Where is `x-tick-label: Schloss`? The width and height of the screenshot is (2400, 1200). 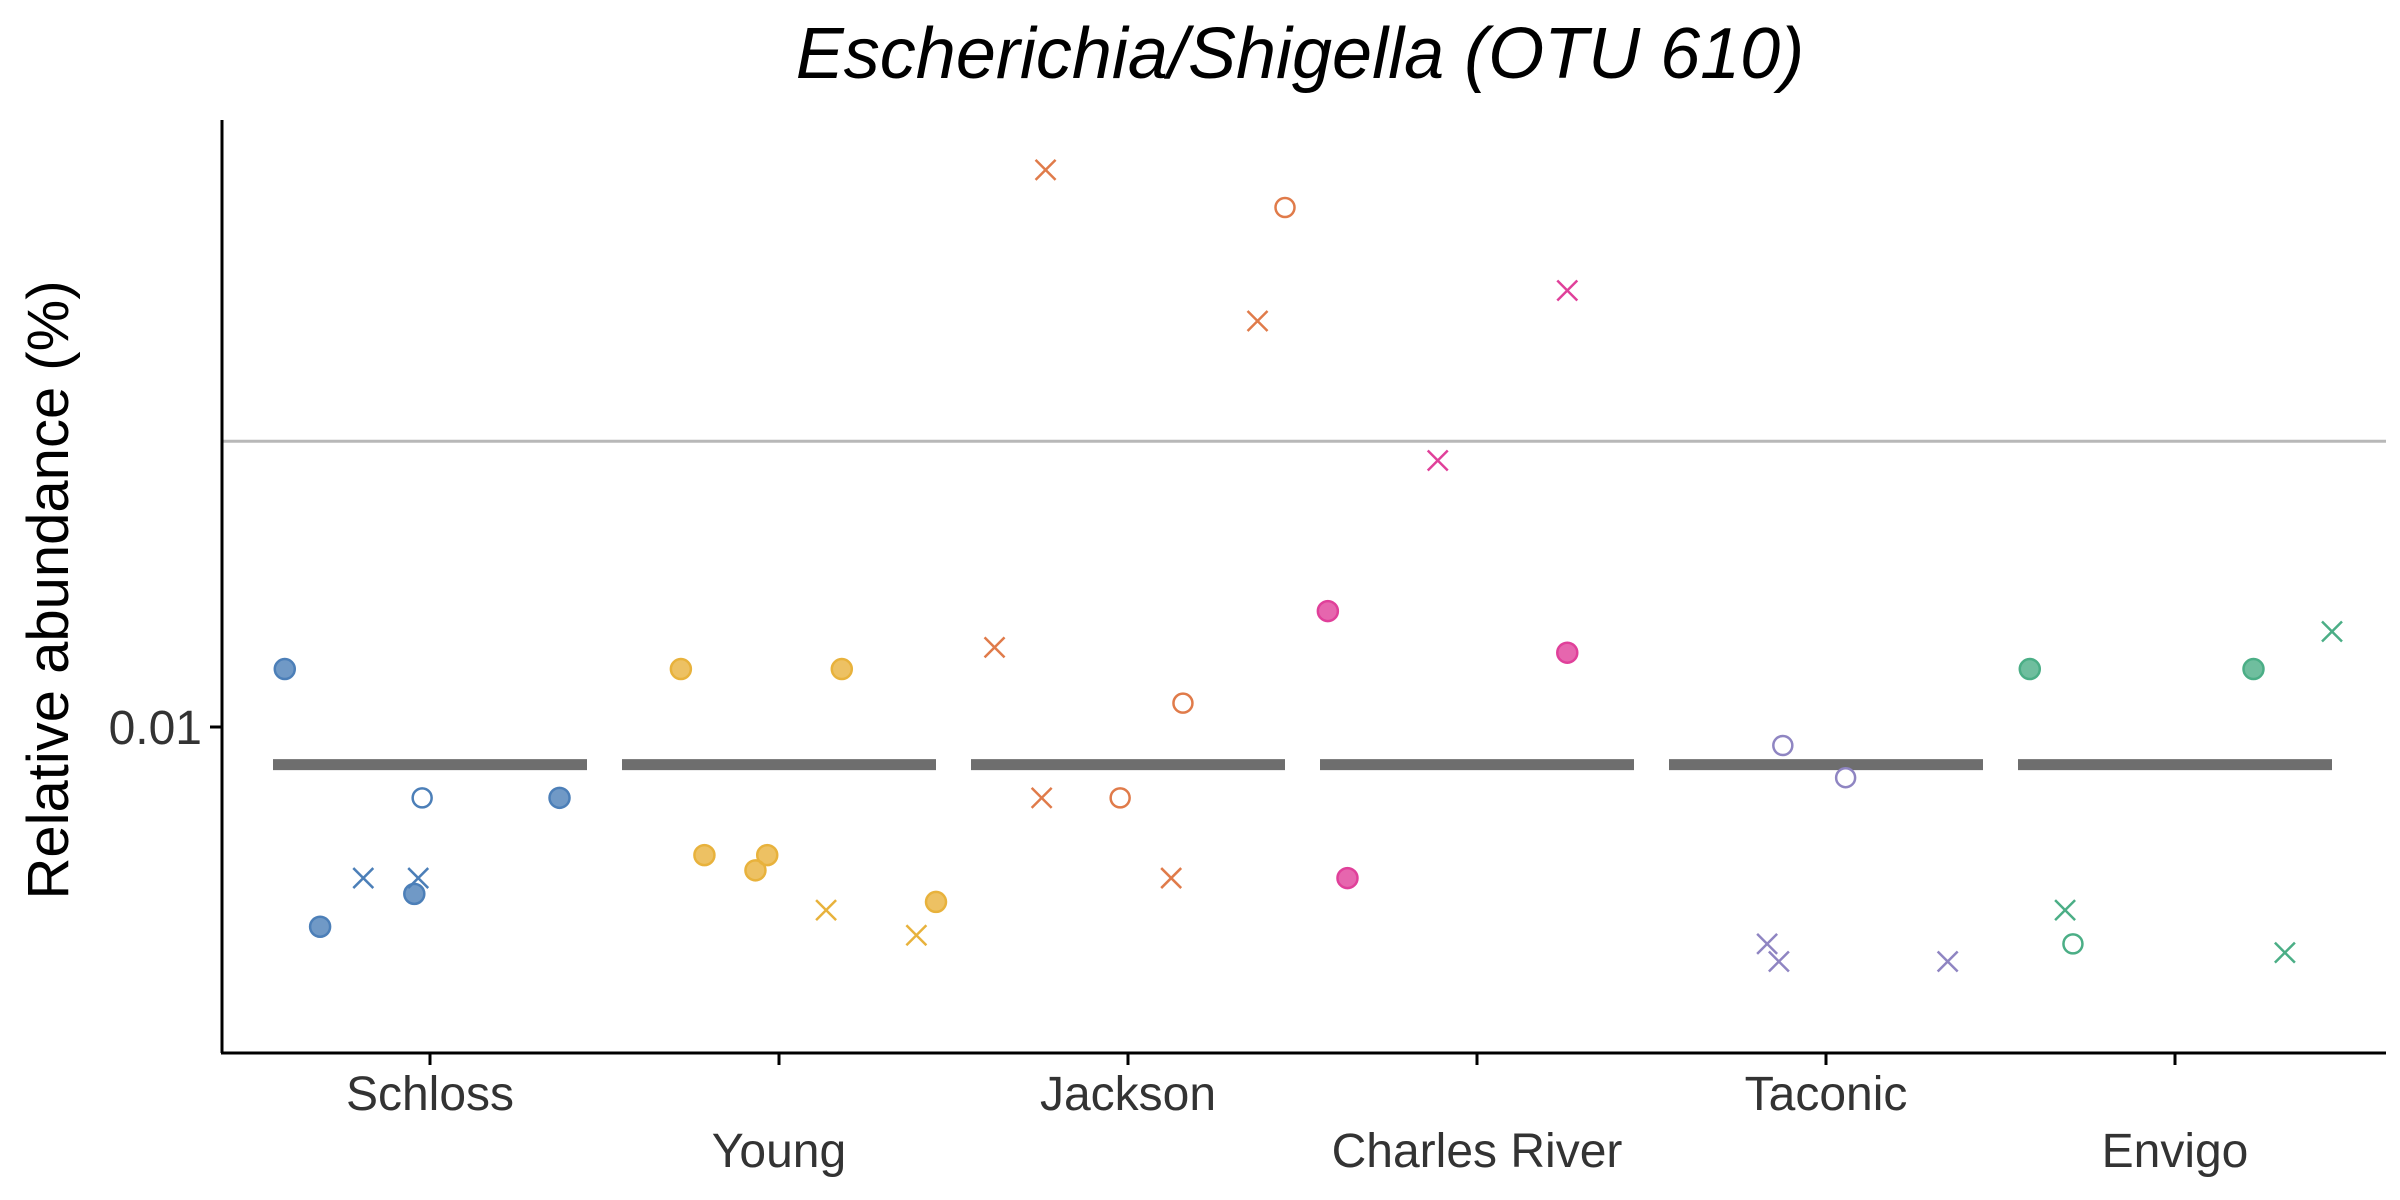
x-tick-label: Schloss is located at coordinates (430, 1094).